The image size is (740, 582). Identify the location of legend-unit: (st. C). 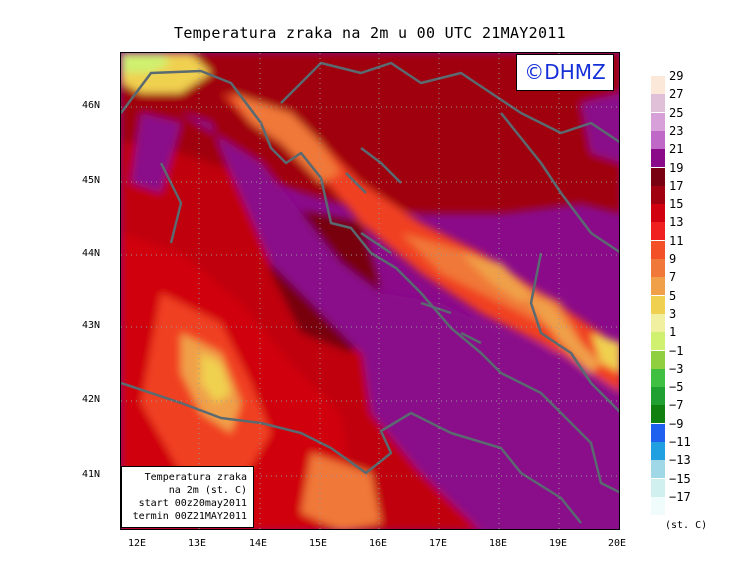
(686, 525).